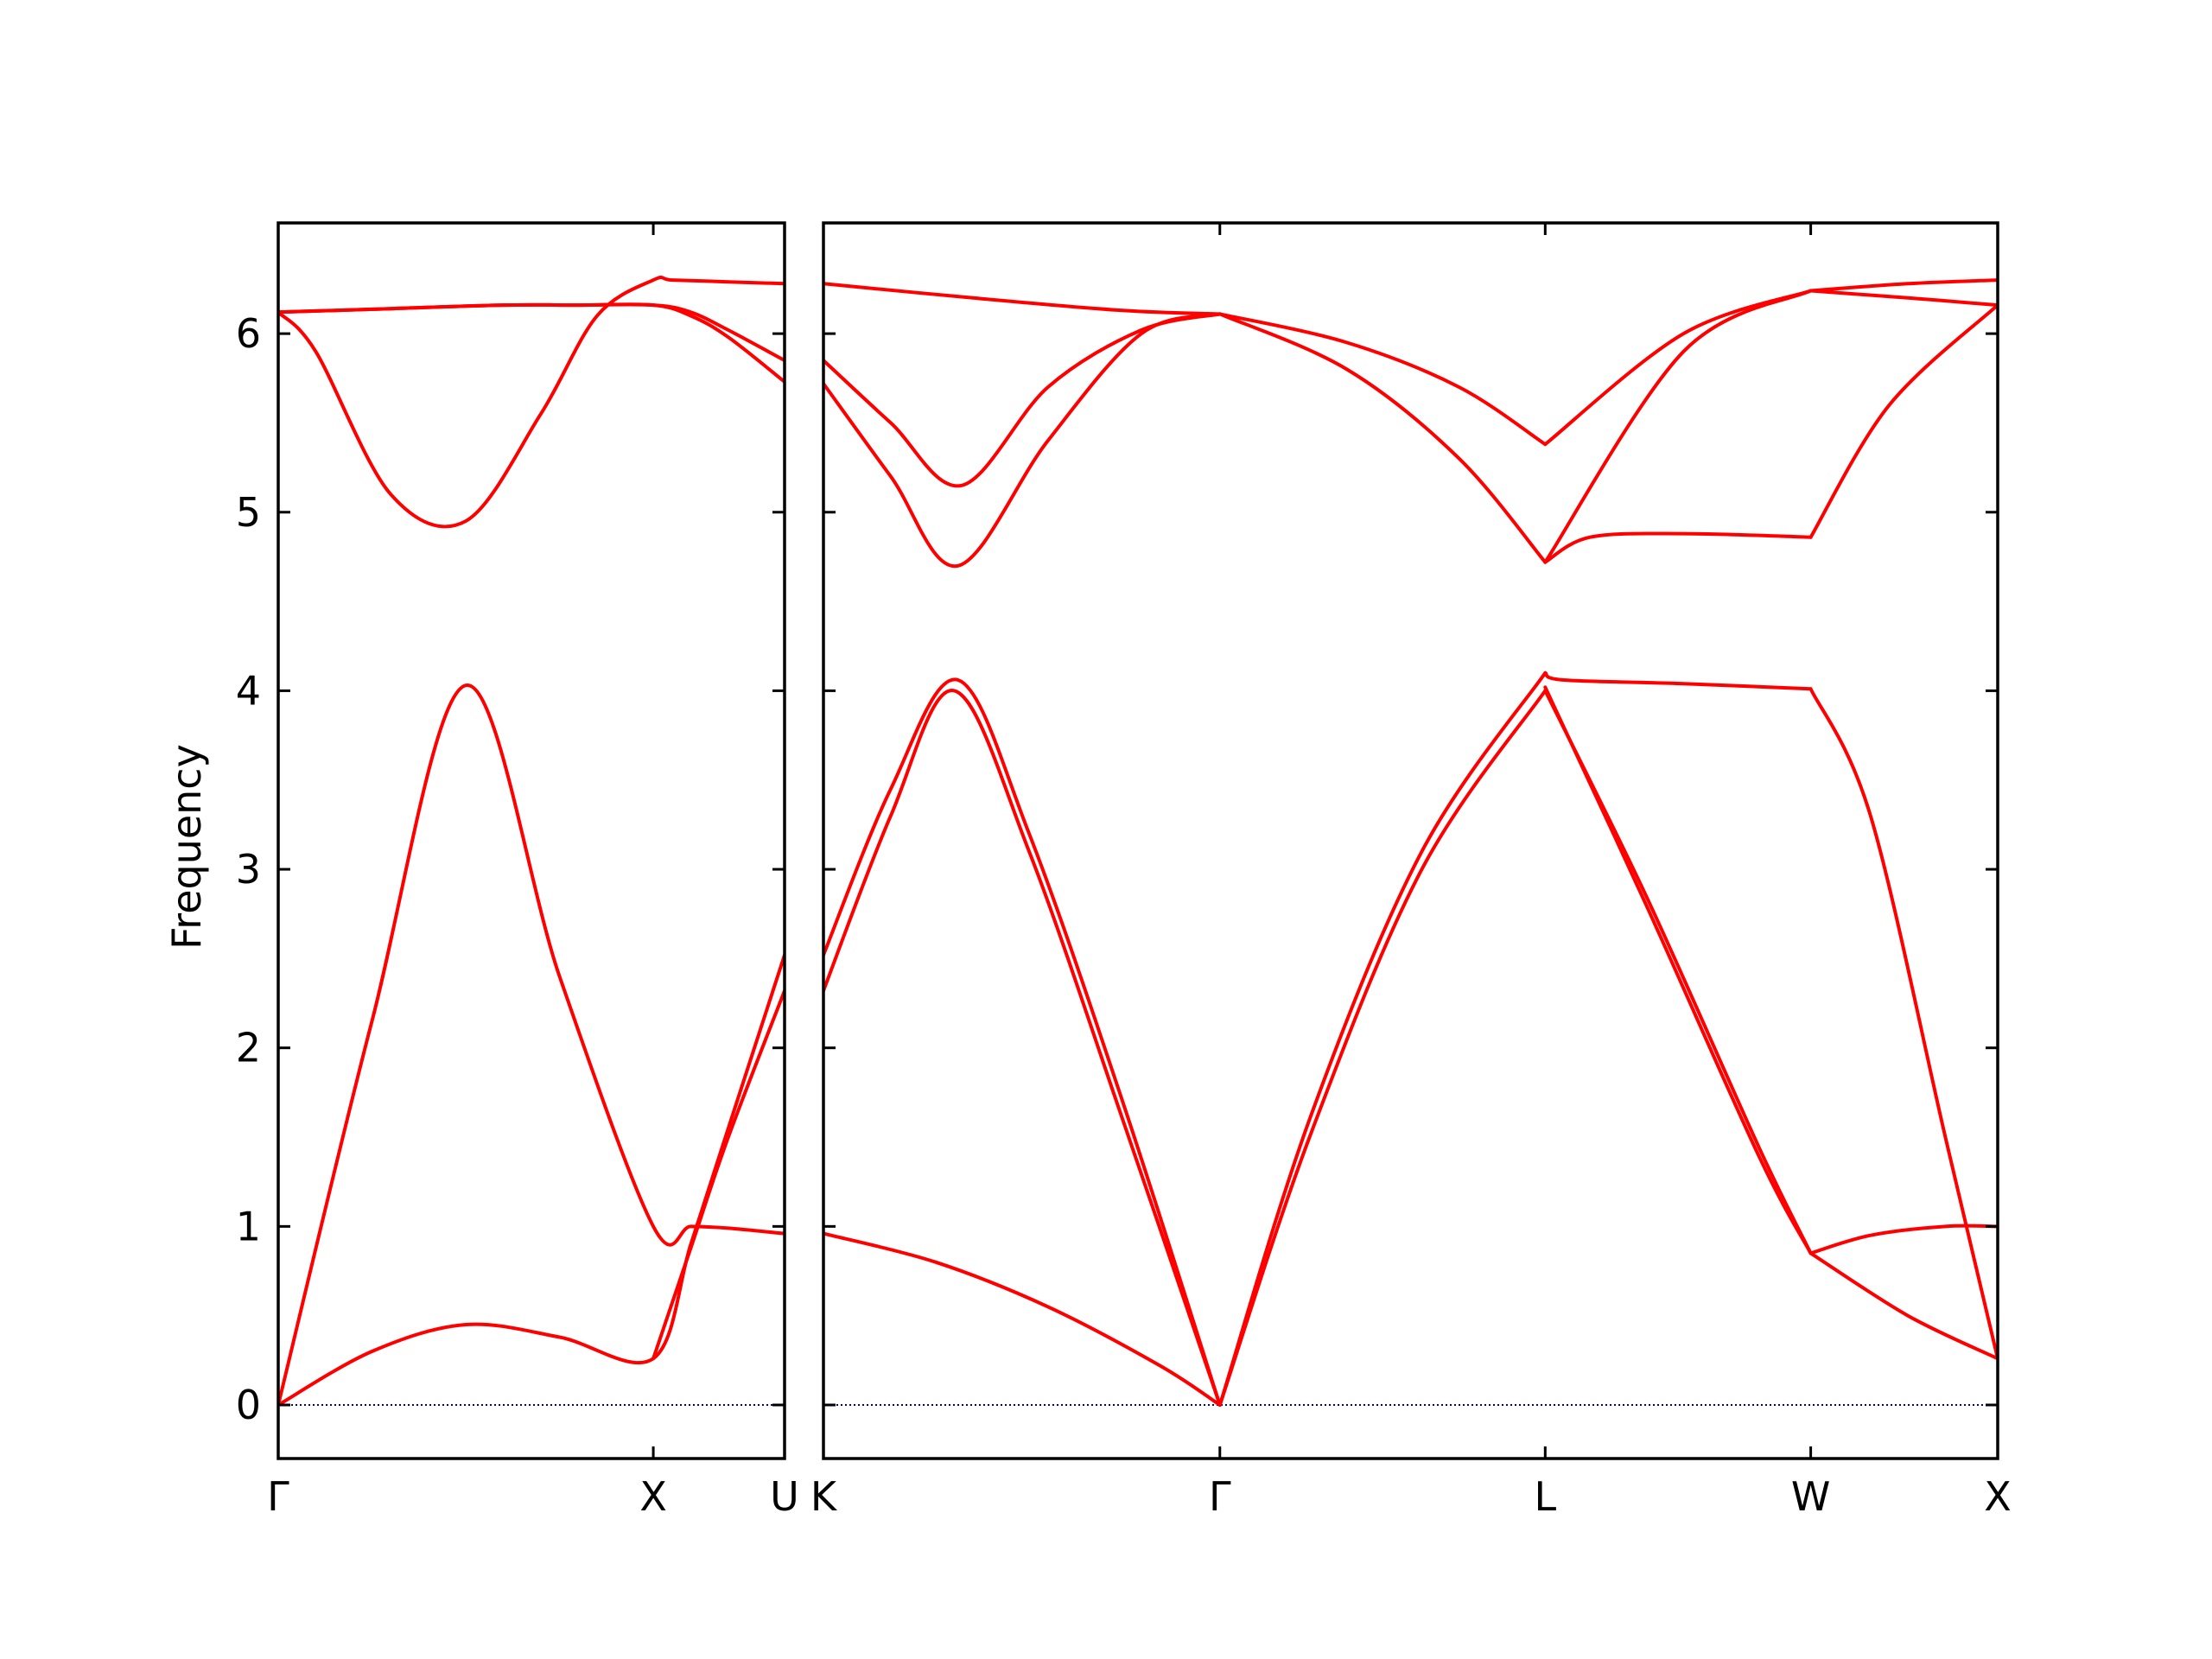 The width and height of the screenshot is (2212, 1659). What do you see at coordinates (248, 512) in the screenshot?
I see `y-tick-label: 5` at bounding box center [248, 512].